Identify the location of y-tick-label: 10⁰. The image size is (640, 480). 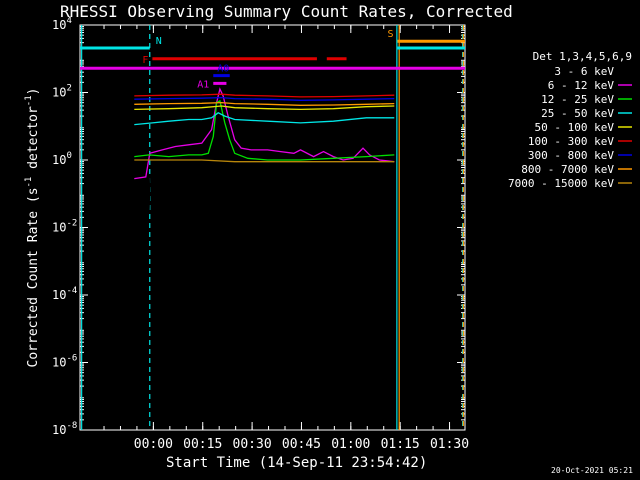
(62, 159).